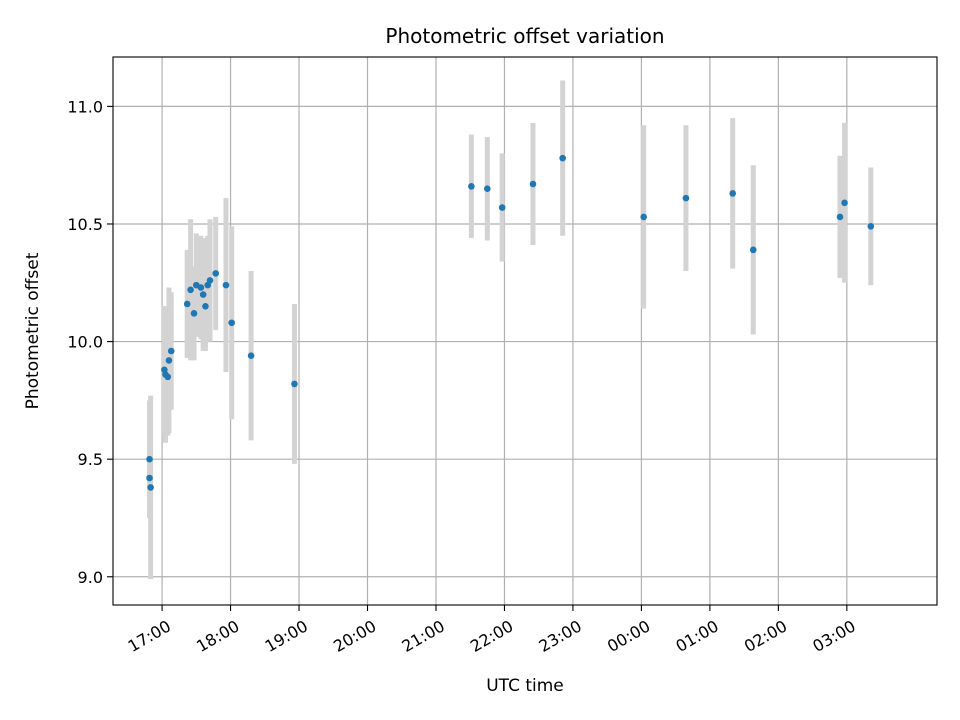 The image size is (960, 720). Describe the element at coordinates (90, 459) in the screenshot. I see `y-tick-label: 9.5` at that location.